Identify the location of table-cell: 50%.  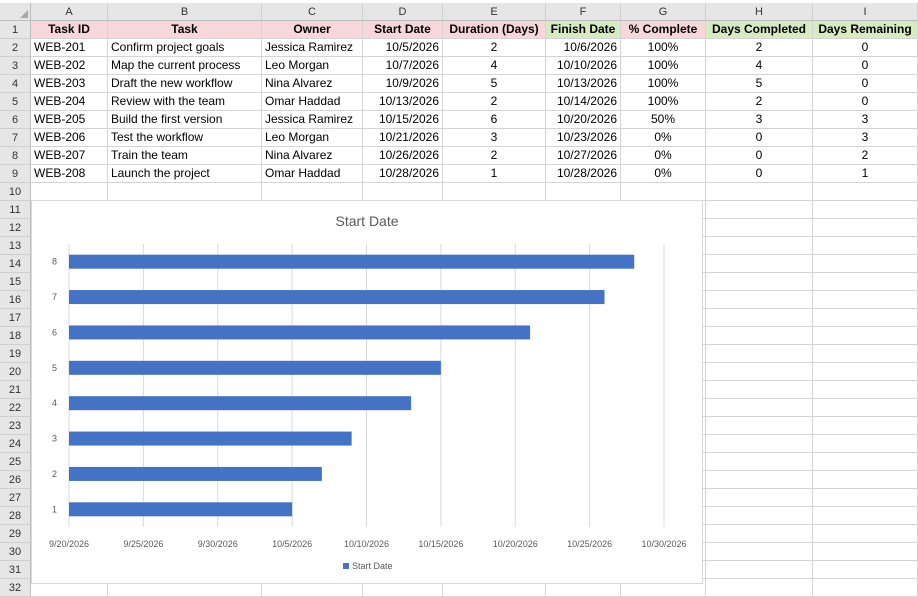
(663, 120).